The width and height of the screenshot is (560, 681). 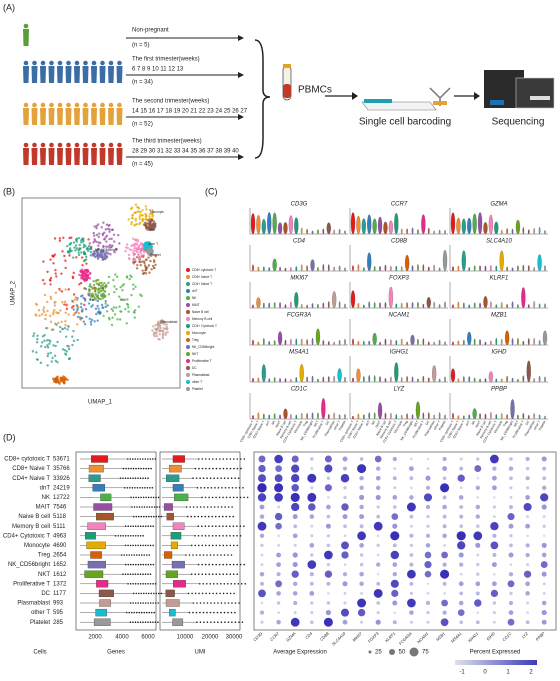 What do you see at coordinates (197, 382) in the screenshot?
I see `legend-label: other T` at bounding box center [197, 382].